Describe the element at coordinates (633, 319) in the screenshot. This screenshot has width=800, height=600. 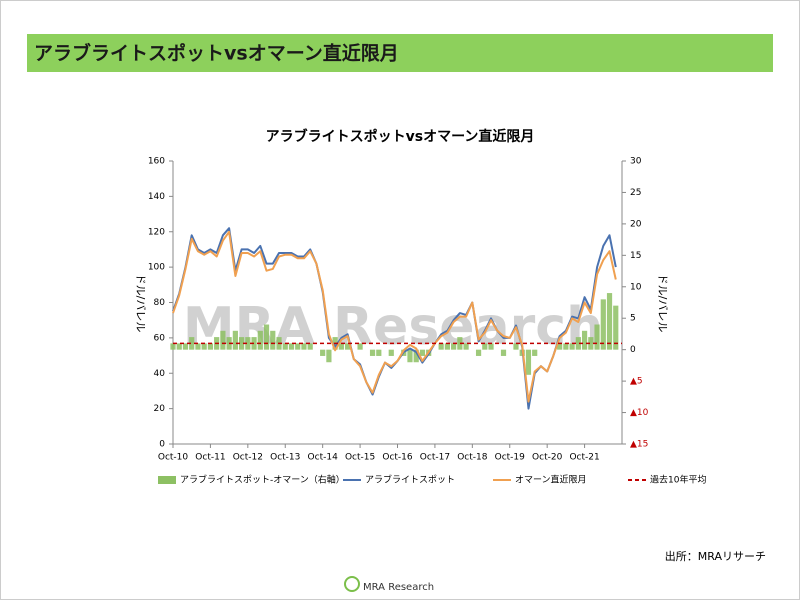
I see `y2-tick-label: 5` at that location.